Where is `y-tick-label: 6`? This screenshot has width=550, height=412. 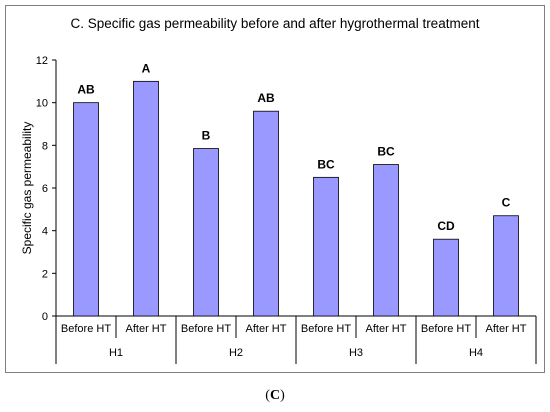
y-tick-label: 6 is located at coordinates (45, 189).